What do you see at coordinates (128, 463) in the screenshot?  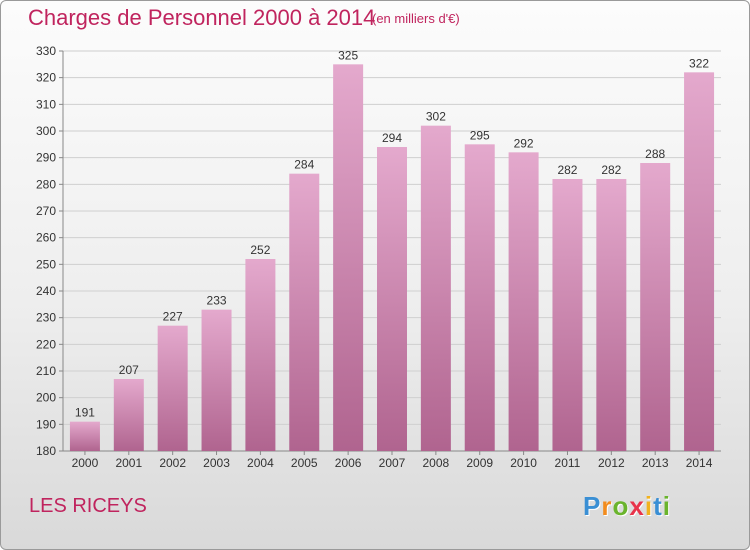 I see `x-tick-label: 2001` at bounding box center [128, 463].